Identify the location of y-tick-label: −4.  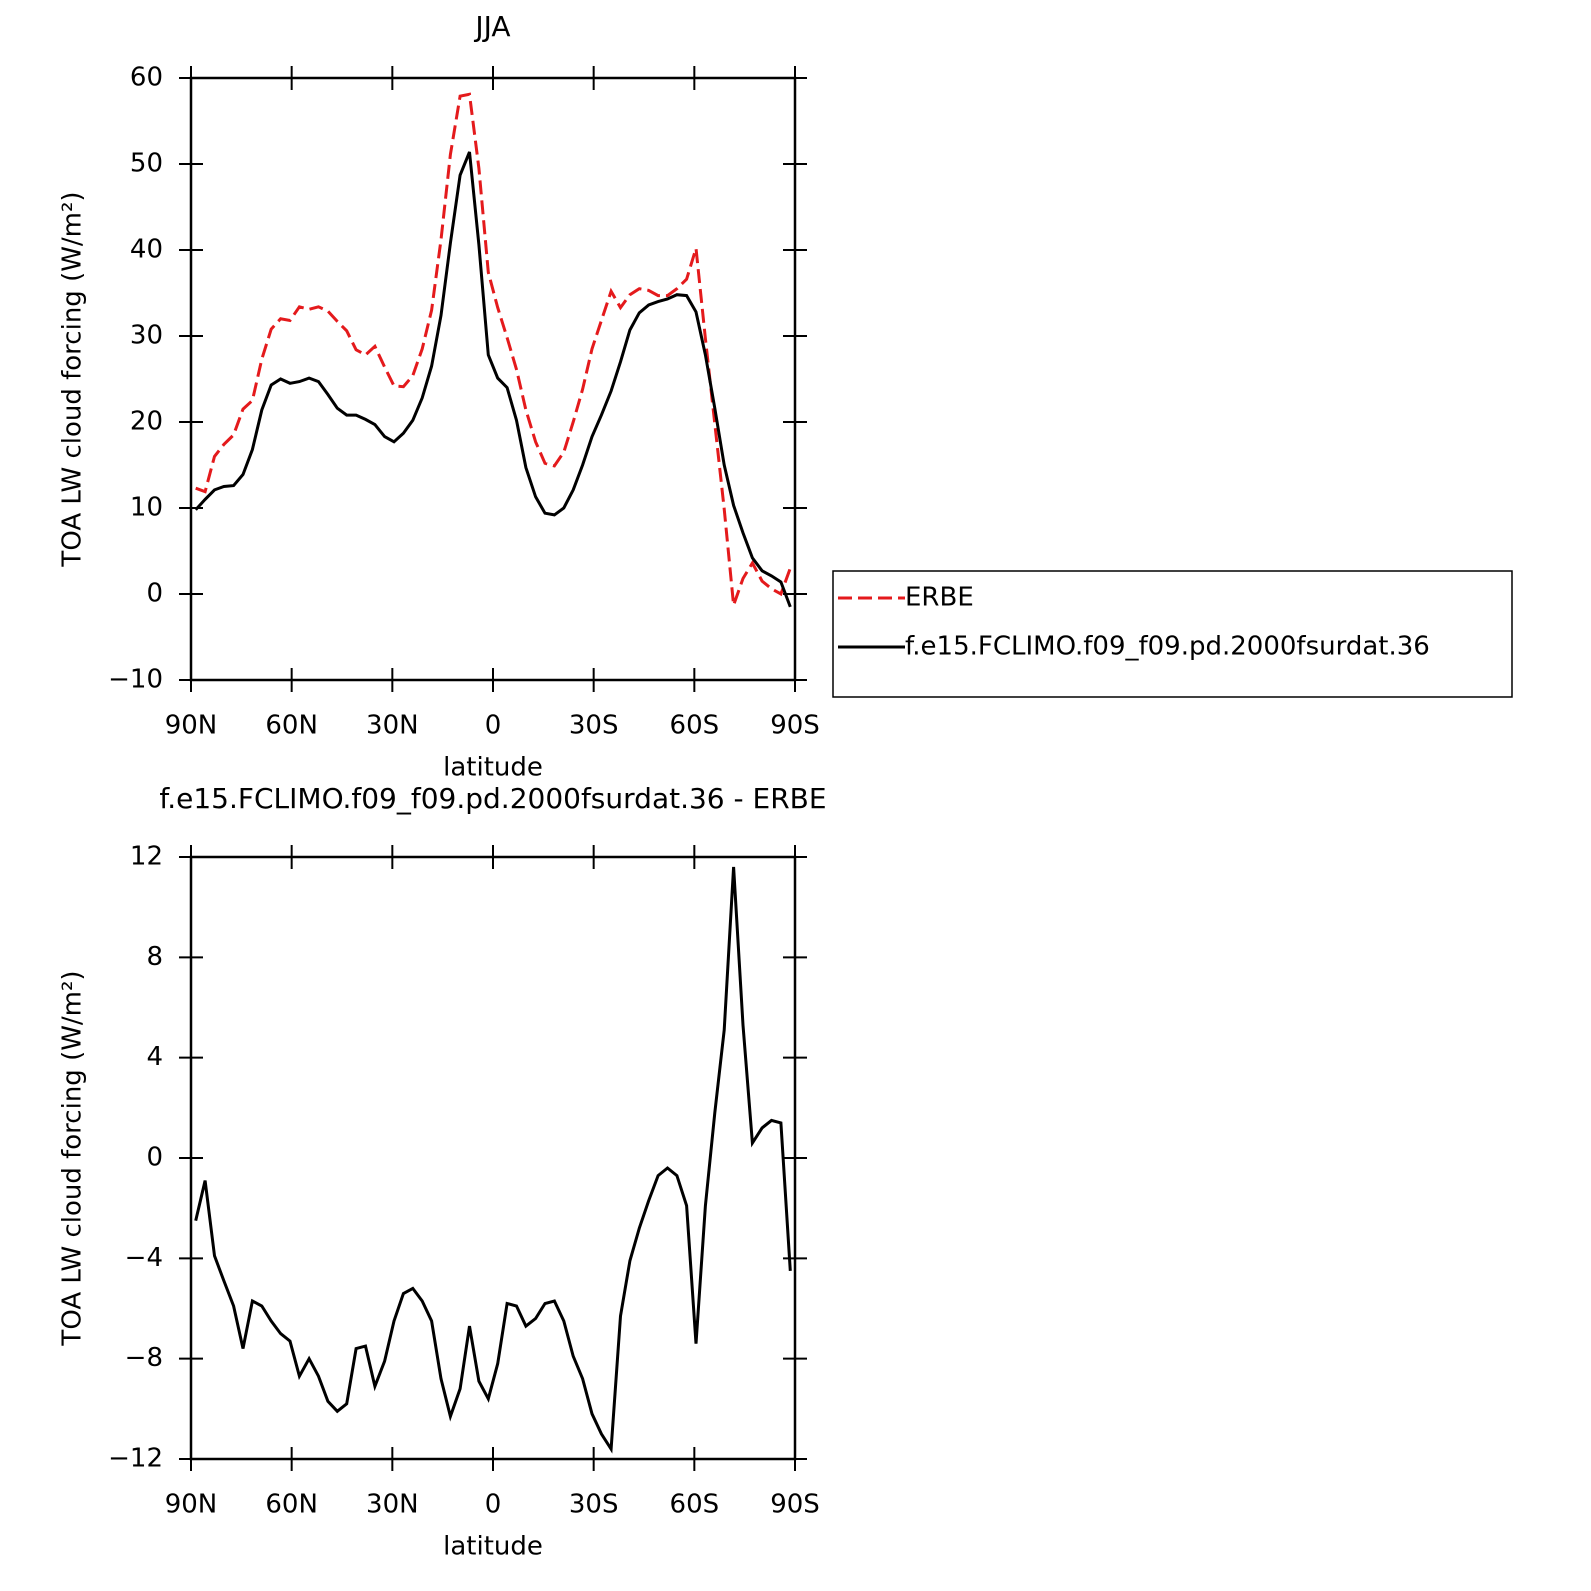
(144, 1258).